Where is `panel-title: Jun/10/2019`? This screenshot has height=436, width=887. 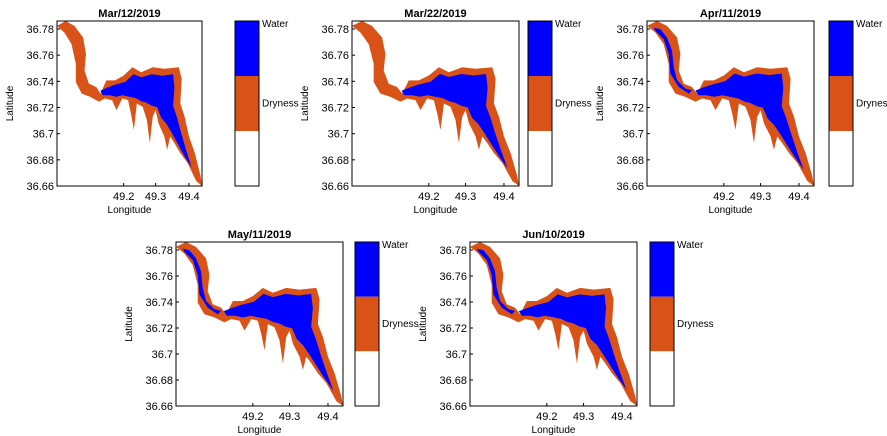
panel-title: Jun/10/2019 is located at coordinates (553, 235).